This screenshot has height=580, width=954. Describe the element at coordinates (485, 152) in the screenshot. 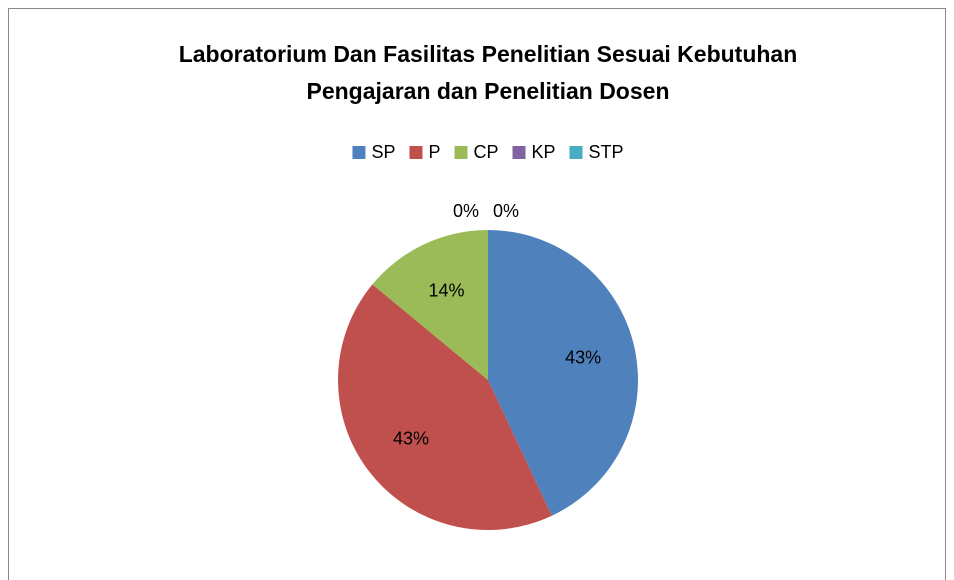

I see `legend-label: CP` at that location.